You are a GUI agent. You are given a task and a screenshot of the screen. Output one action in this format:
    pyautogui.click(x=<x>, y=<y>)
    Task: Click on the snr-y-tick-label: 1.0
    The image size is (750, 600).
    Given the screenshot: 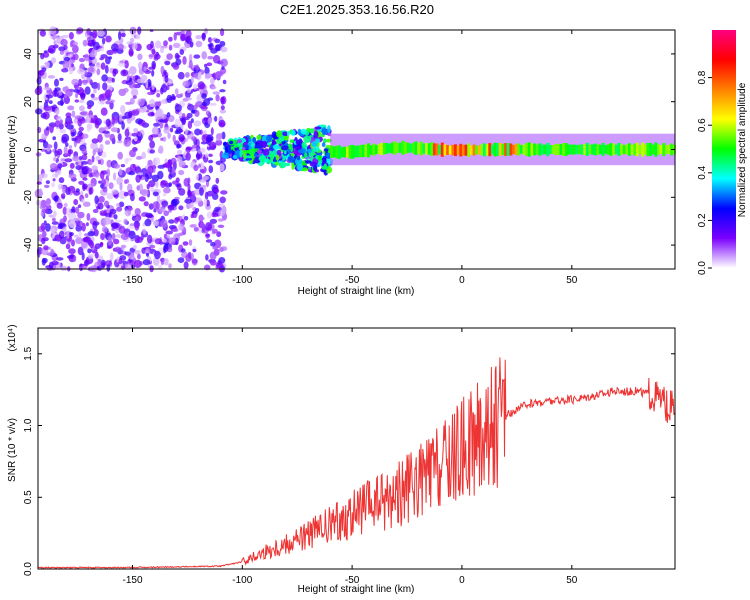 What is the action you would take?
    pyautogui.click(x=28, y=425)
    